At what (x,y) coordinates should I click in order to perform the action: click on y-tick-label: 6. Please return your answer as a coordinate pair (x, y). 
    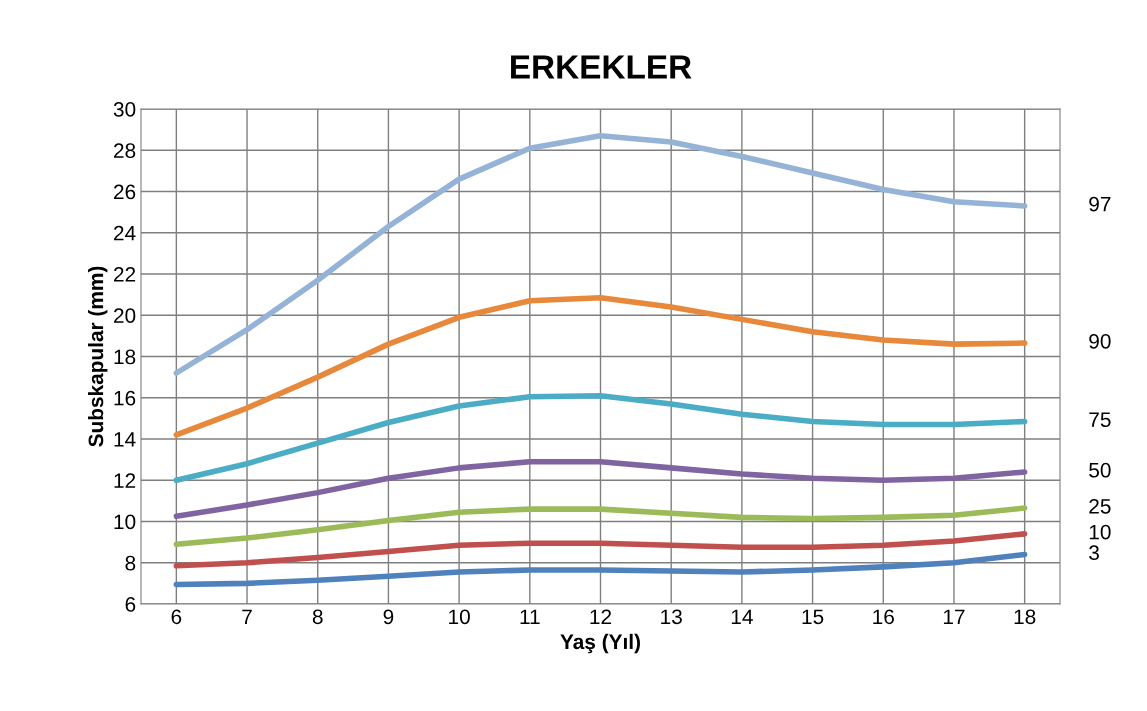
    Looking at the image, I should click on (130, 604).